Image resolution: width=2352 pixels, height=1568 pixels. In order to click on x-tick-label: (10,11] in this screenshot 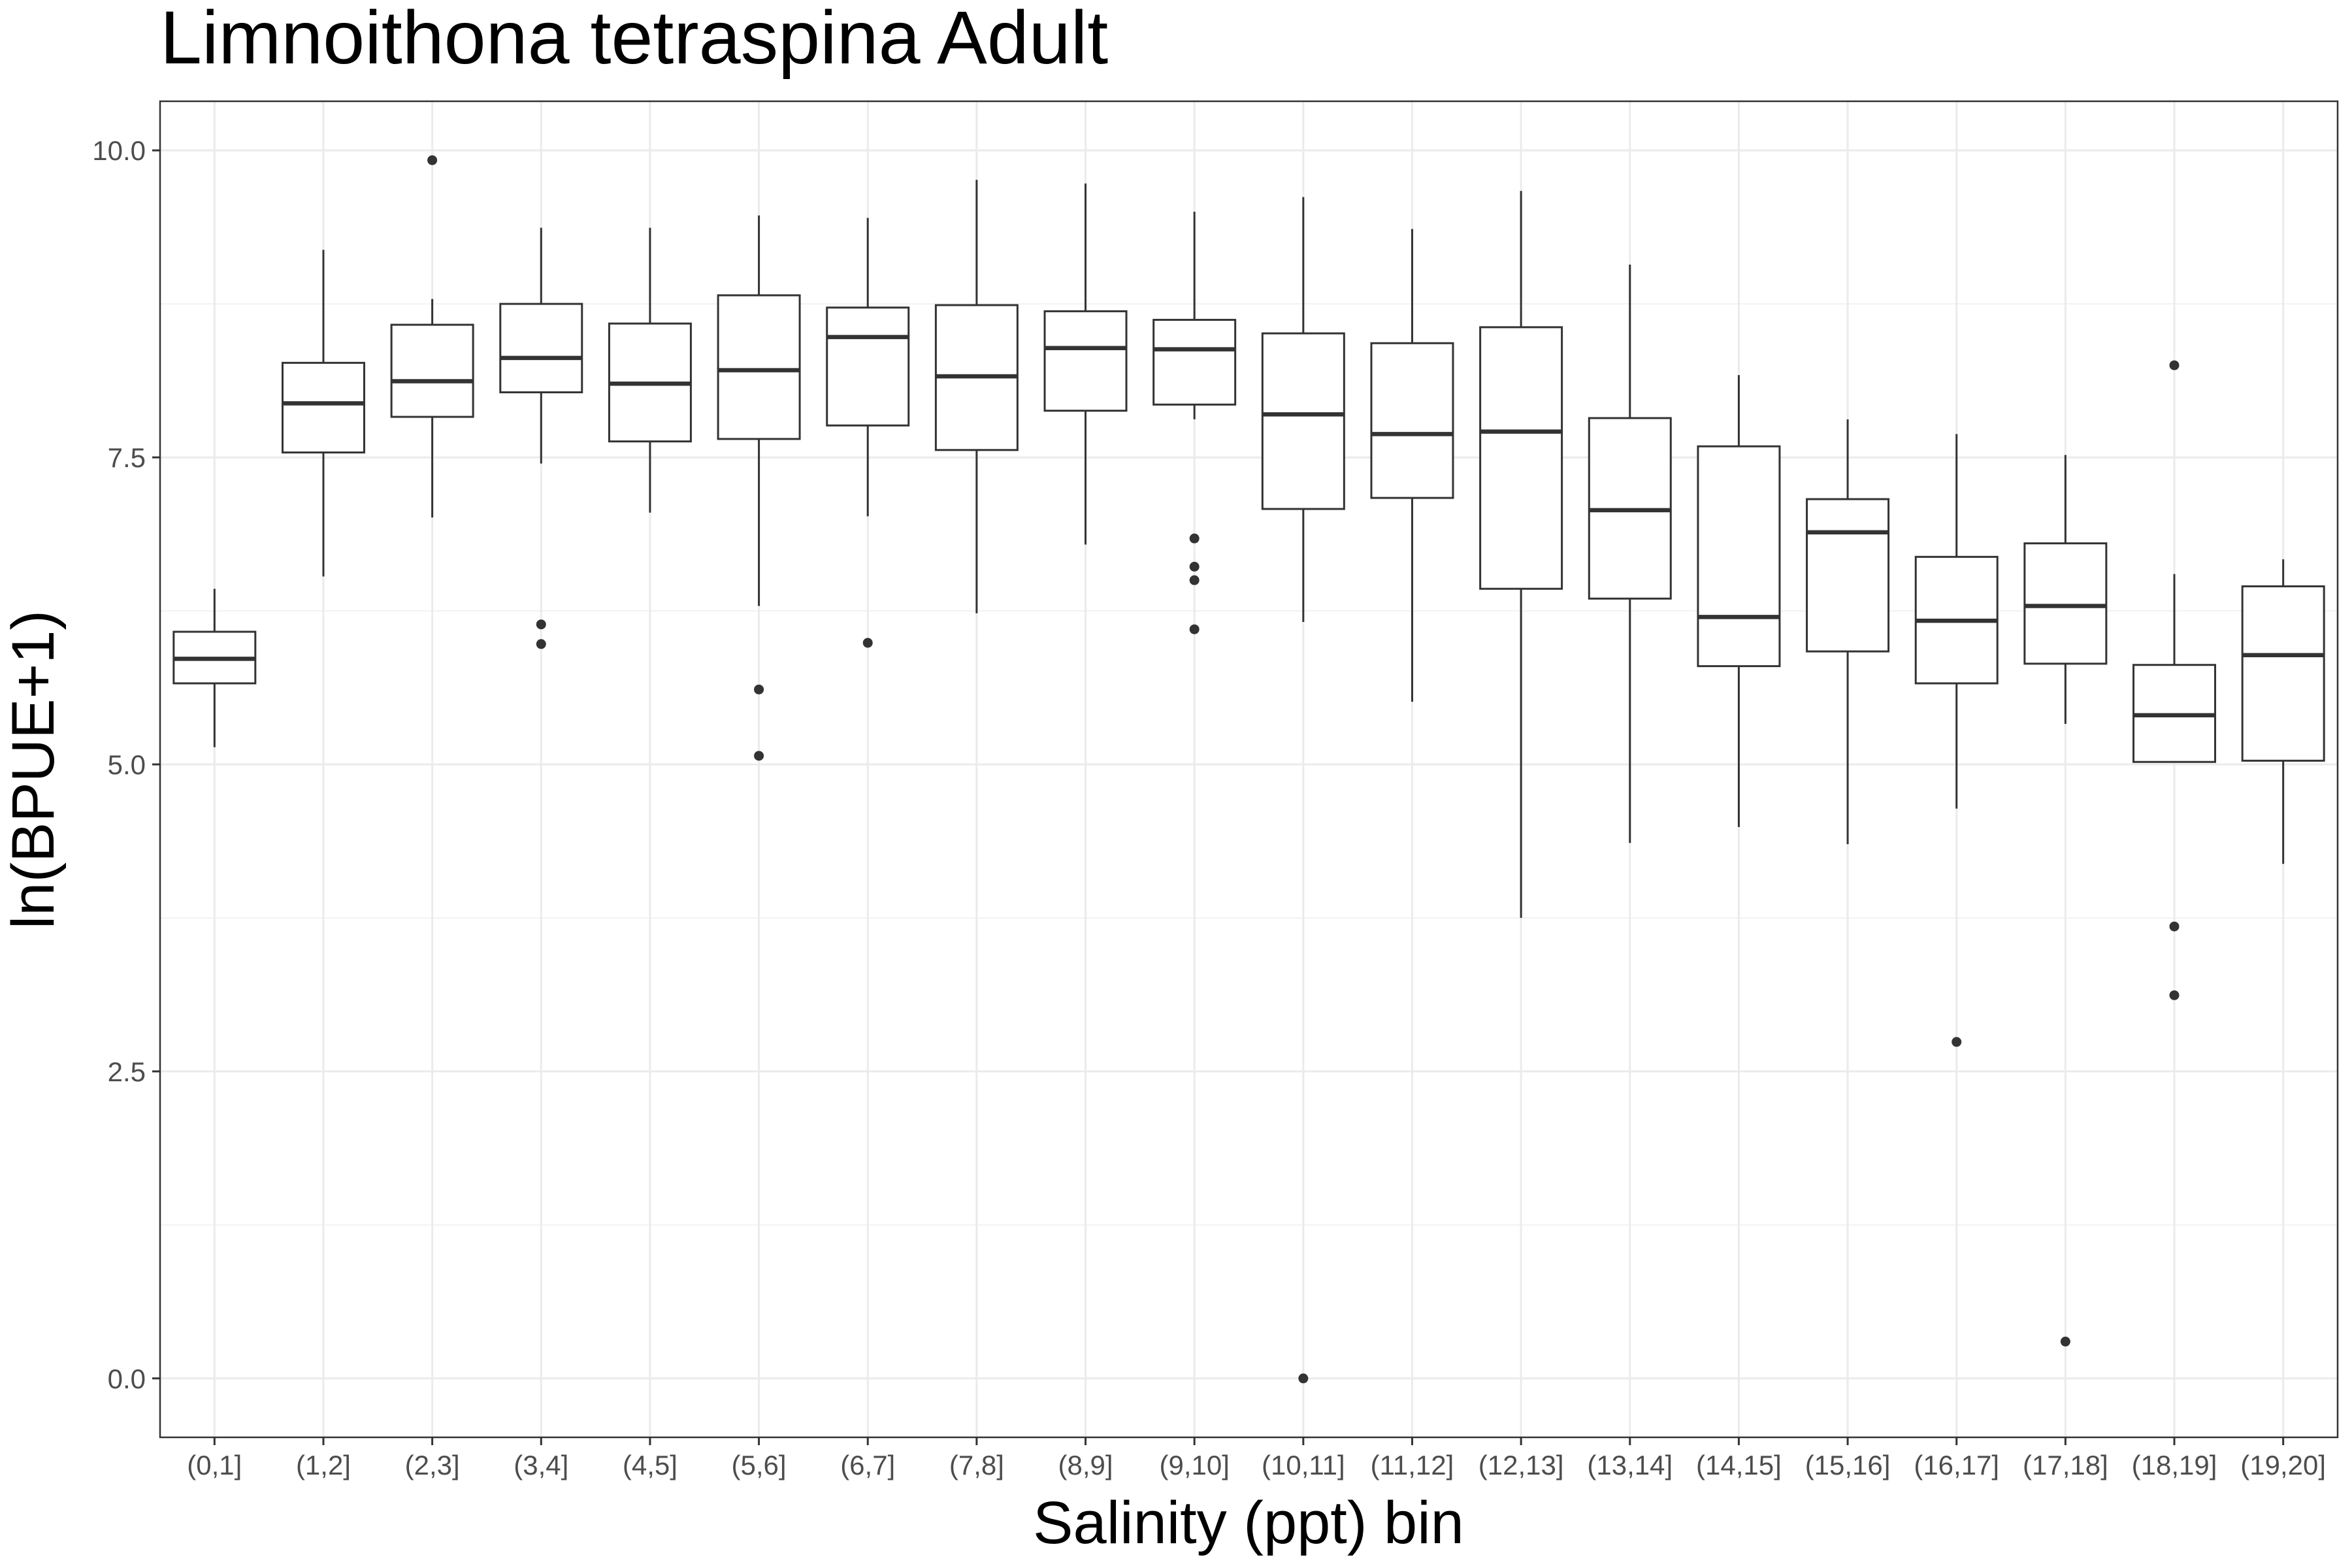, I will do `click(1303, 1465)`.